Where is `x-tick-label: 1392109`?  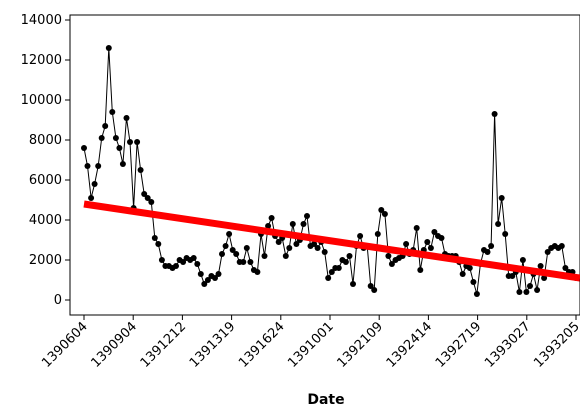
x-tick-label: 1392109 is located at coordinates (360, 345).